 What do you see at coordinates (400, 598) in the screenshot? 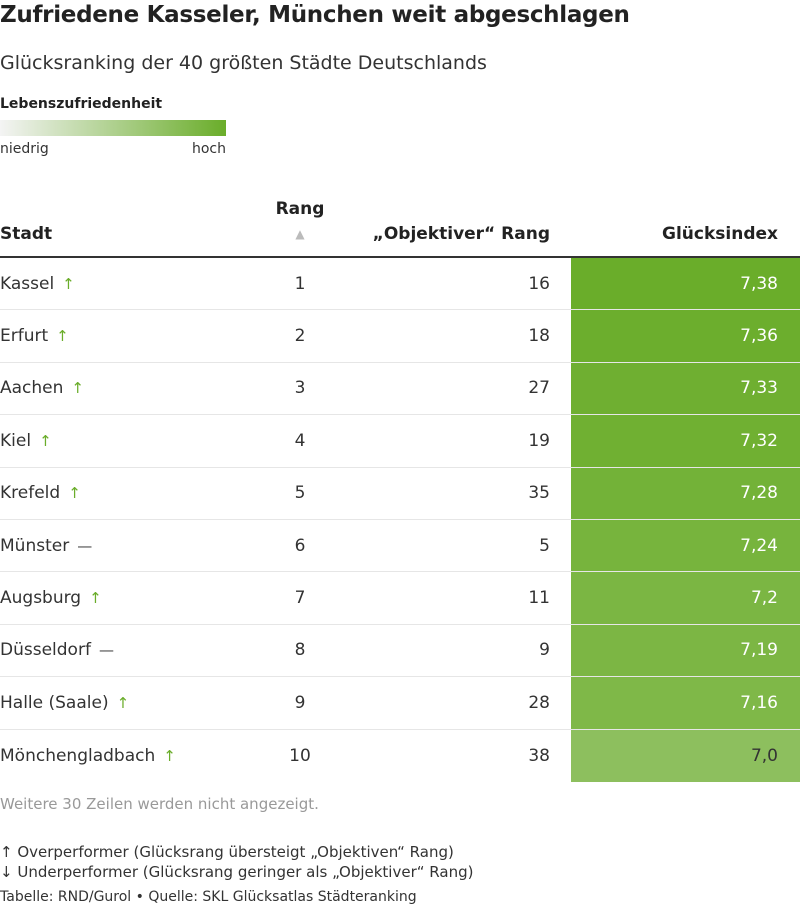
I see `table-row: Augsburg ↑ 7 11 7,2` at bounding box center [400, 598].